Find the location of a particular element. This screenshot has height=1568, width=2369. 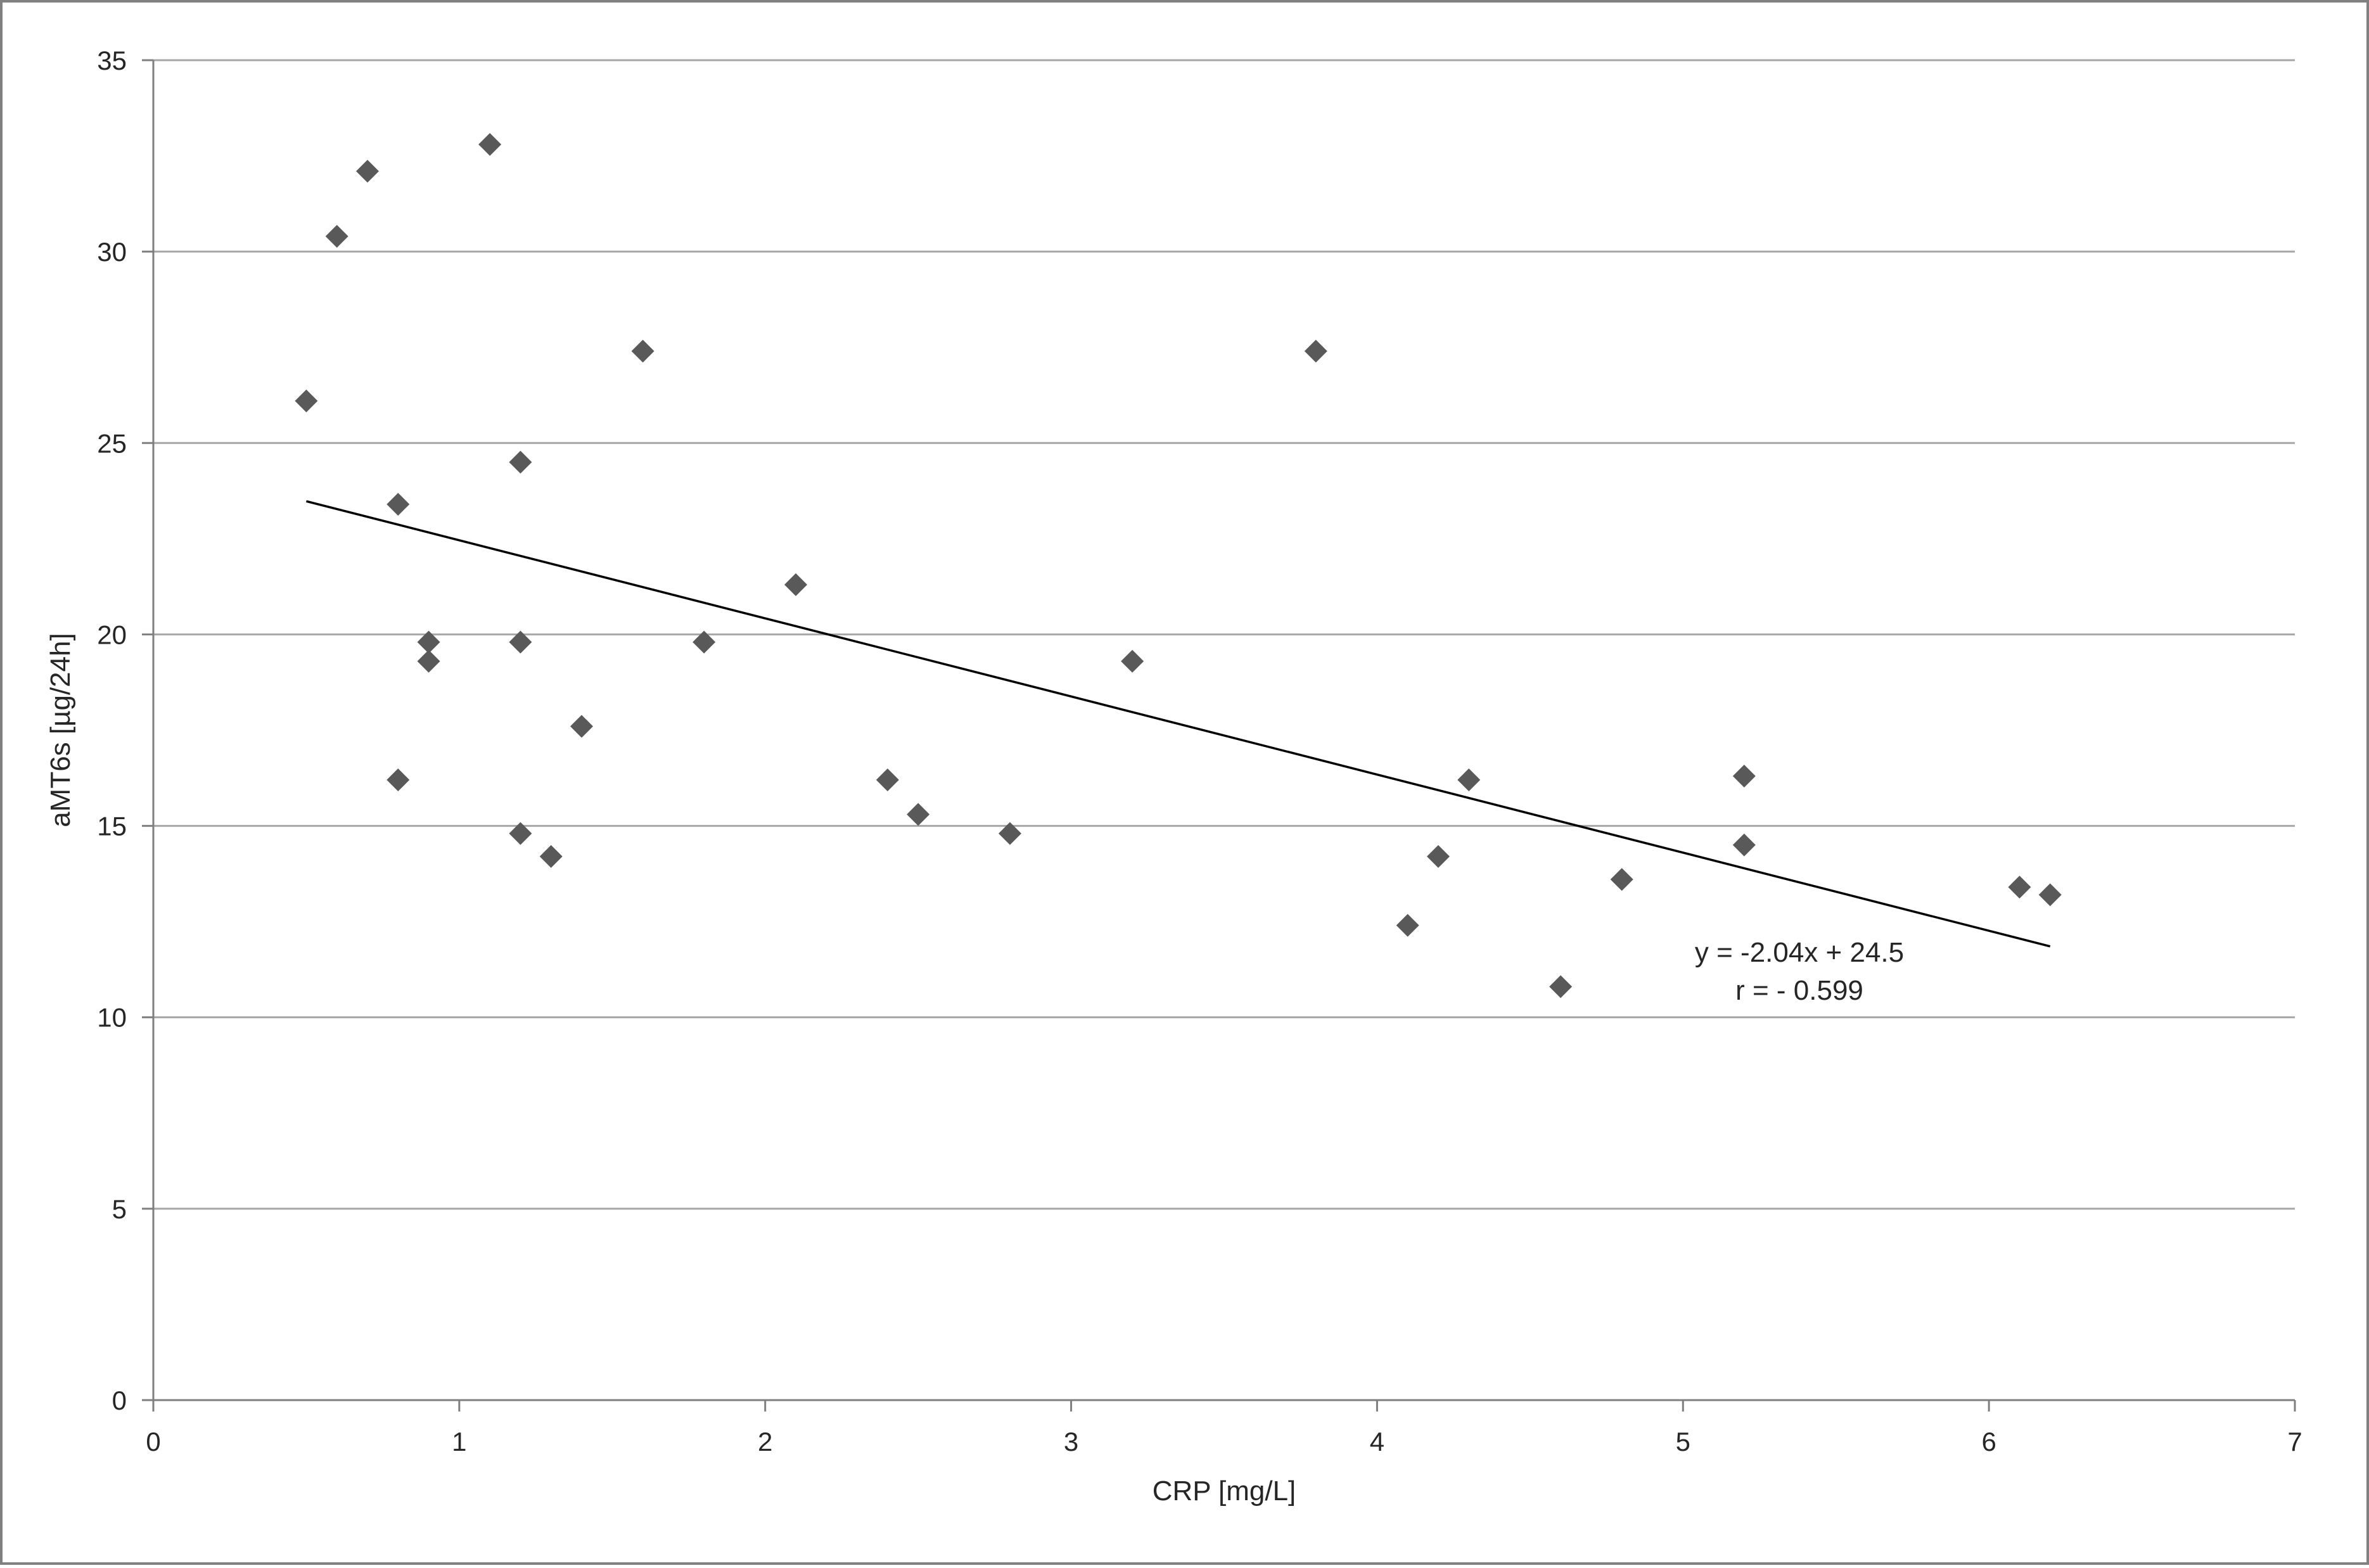

correlation-coefficient: r = - 0.599 is located at coordinates (1799, 990).